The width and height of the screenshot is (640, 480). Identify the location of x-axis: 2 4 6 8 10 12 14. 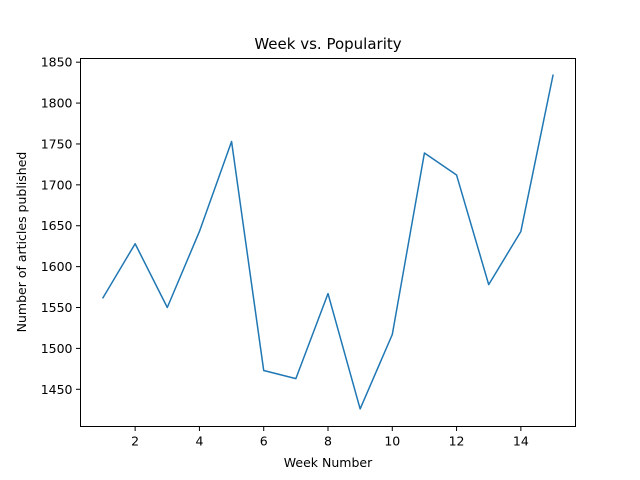
(330, 437).